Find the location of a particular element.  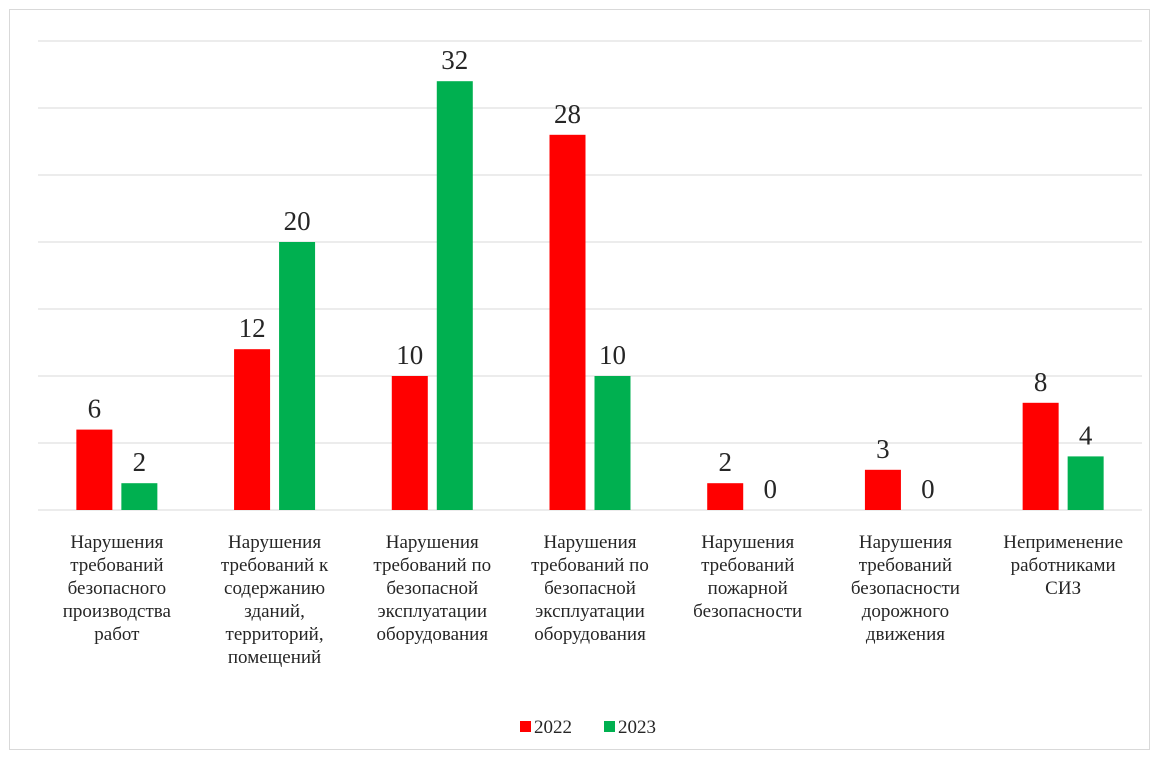

x-tick-line: безопасного is located at coordinates (117, 588).